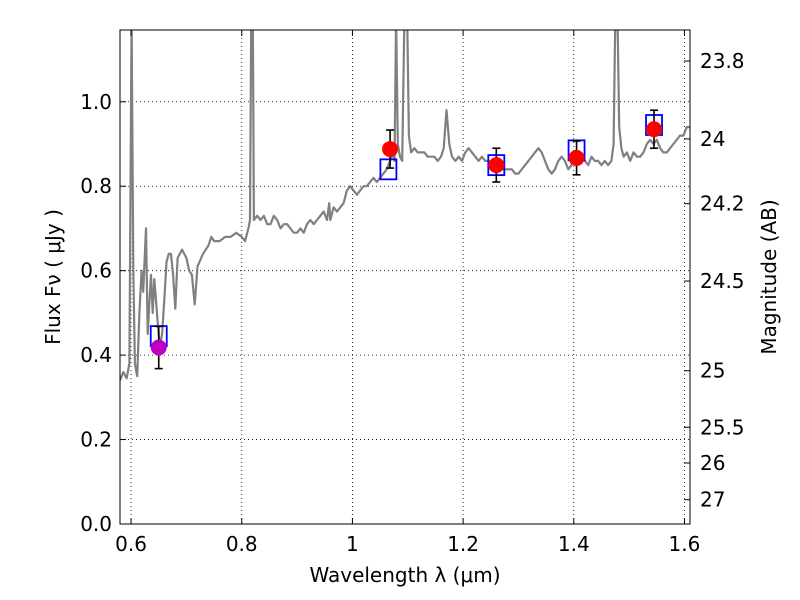 The width and height of the screenshot is (800, 600). What do you see at coordinates (712, 463) in the screenshot?
I see `mag-tick-label: 26` at bounding box center [712, 463].